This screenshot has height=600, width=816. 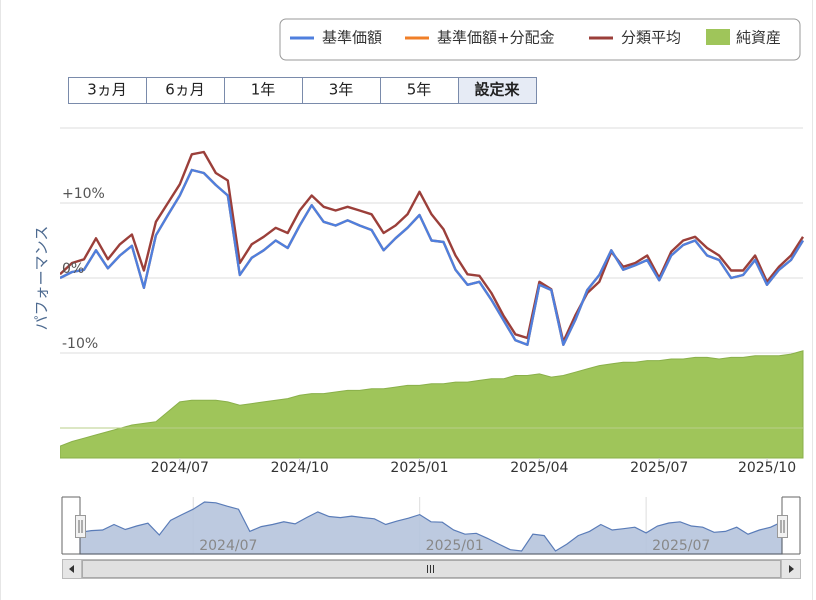 I want to click on legend-item: 純資産, so click(x=743, y=38).